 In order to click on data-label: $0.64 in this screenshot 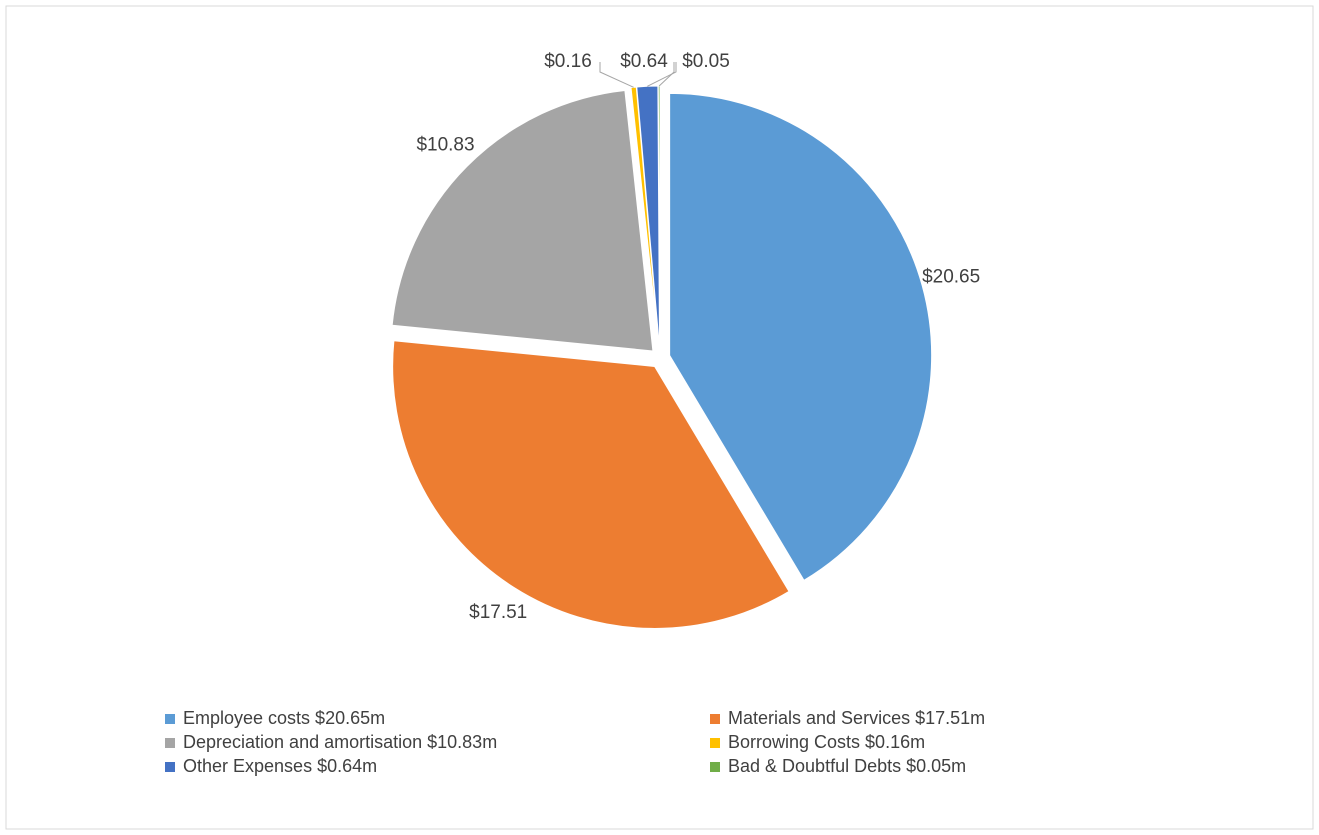, I will do `click(644, 61)`.